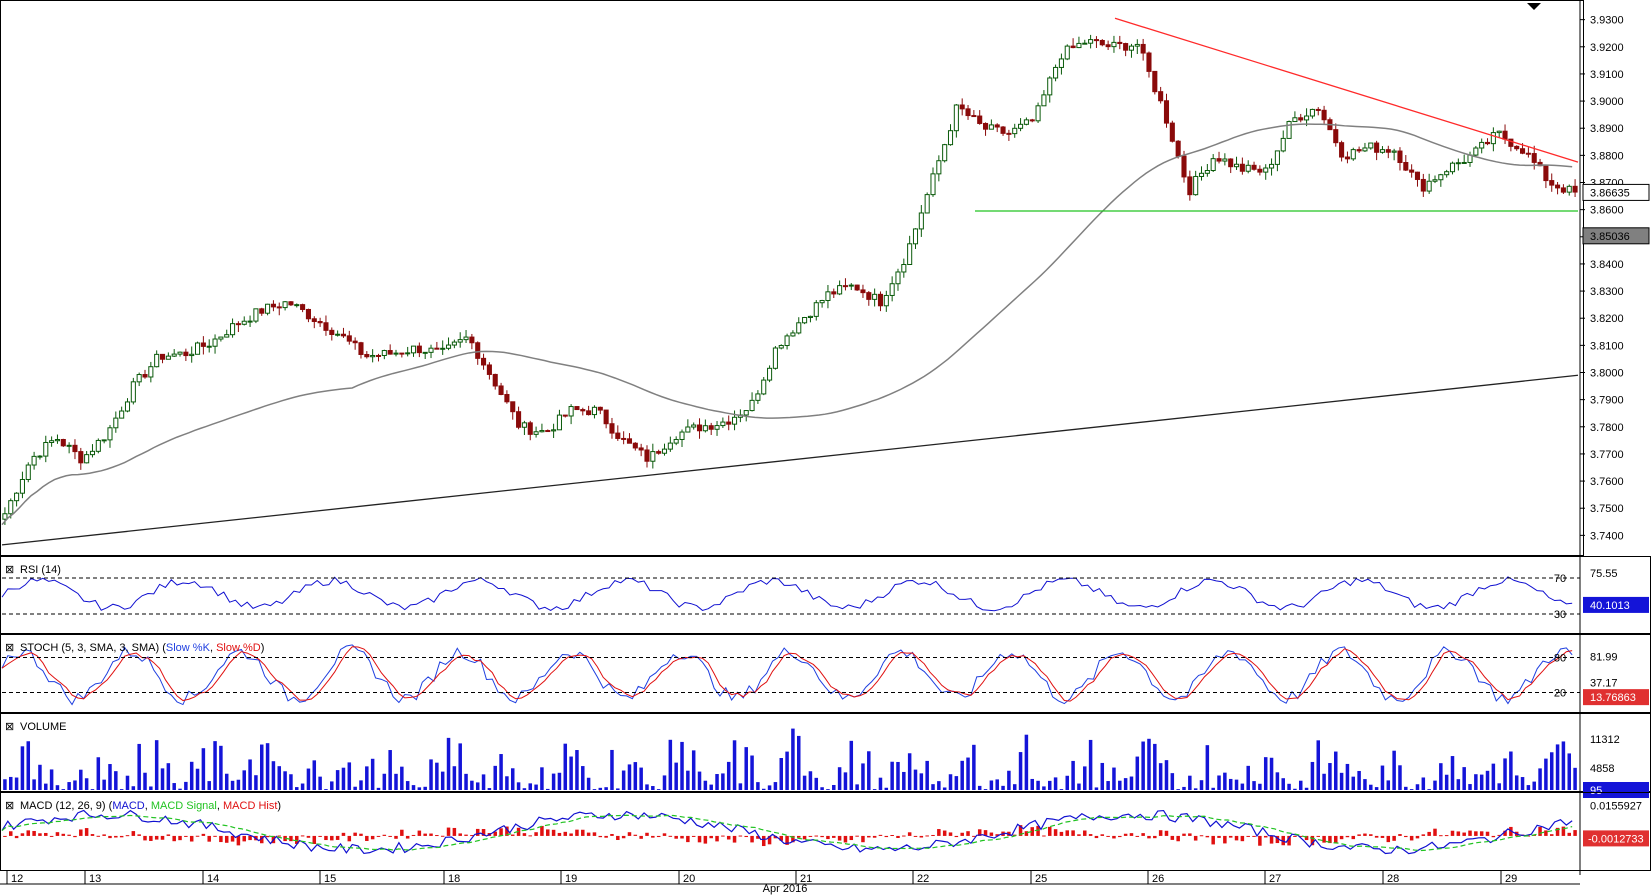  What do you see at coordinates (1604, 683) in the screenshot?
I see `stoch-axis-value: 37.17` at bounding box center [1604, 683].